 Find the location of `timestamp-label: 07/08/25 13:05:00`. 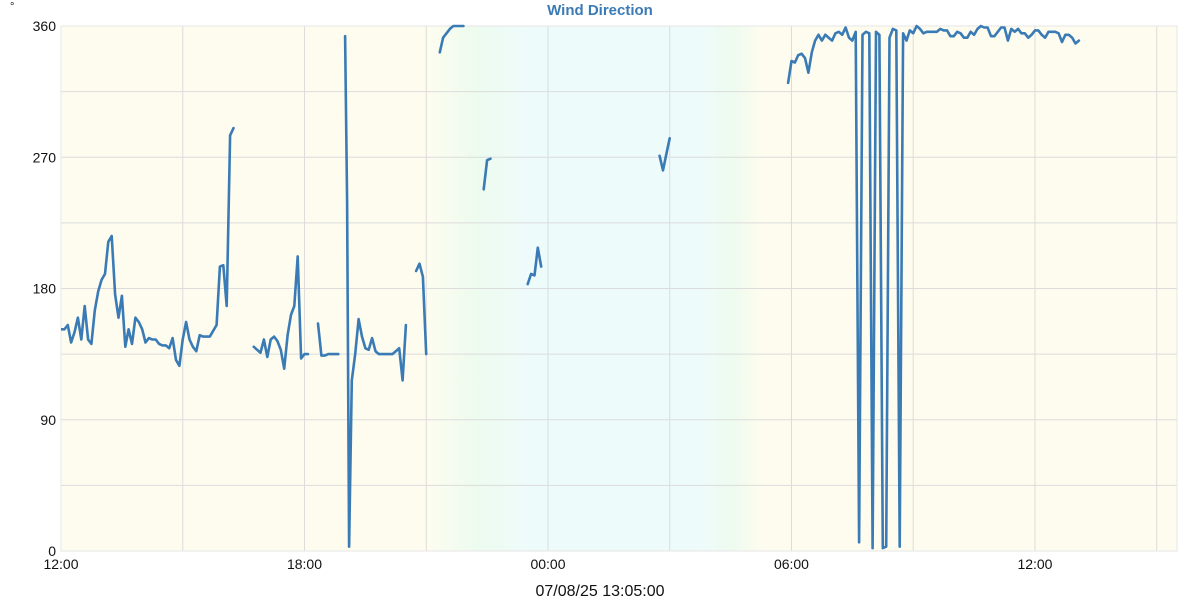

timestamp-label: 07/08/25 13:05:00 is located at coordinates (599, 591).